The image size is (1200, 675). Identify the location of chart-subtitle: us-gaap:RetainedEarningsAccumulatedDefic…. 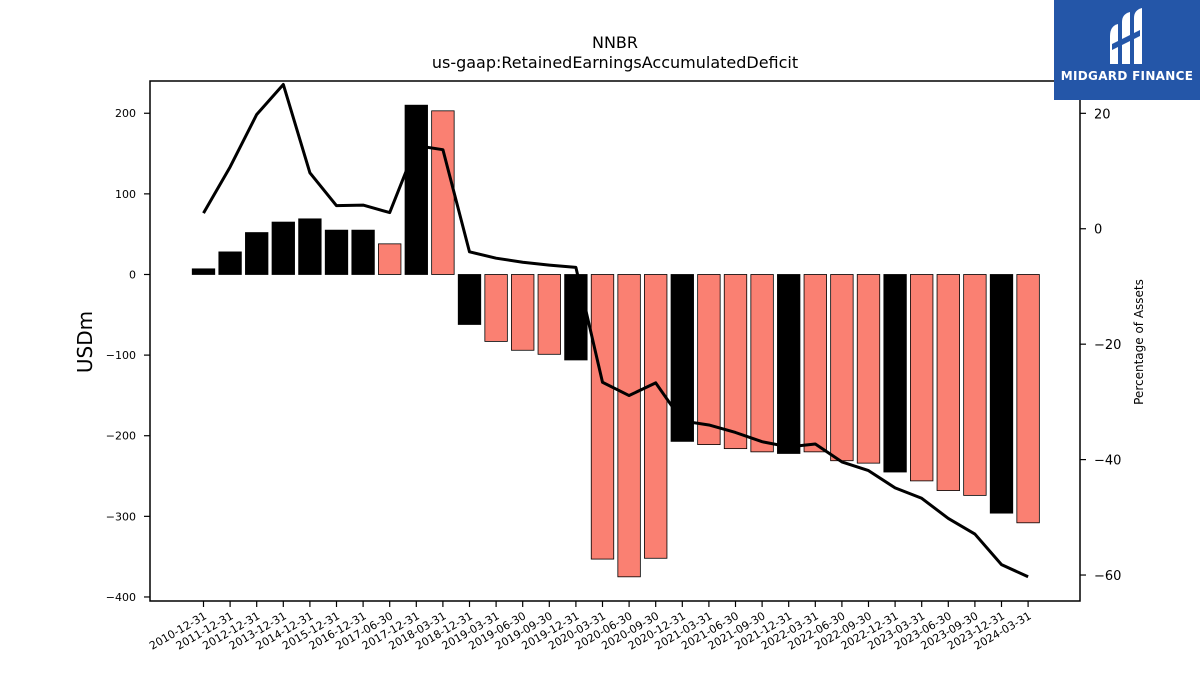
(615, 62).